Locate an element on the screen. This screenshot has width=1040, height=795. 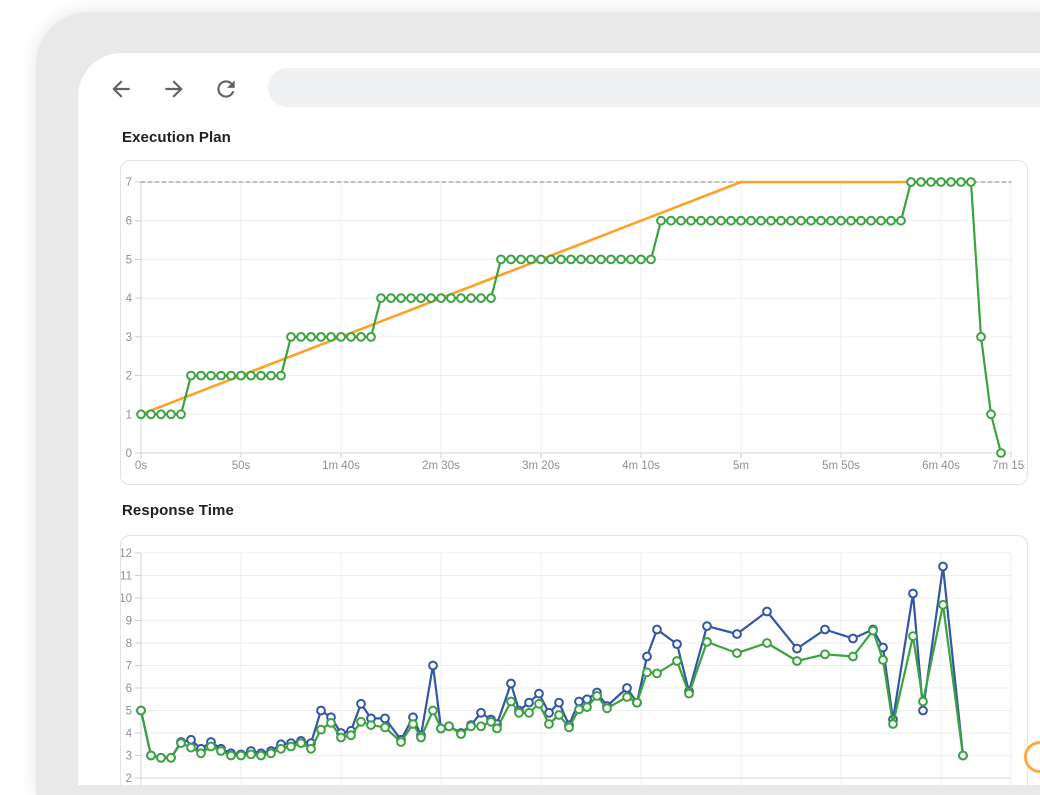
svg-text: 6m 40s is located at coordinates (941, 466).